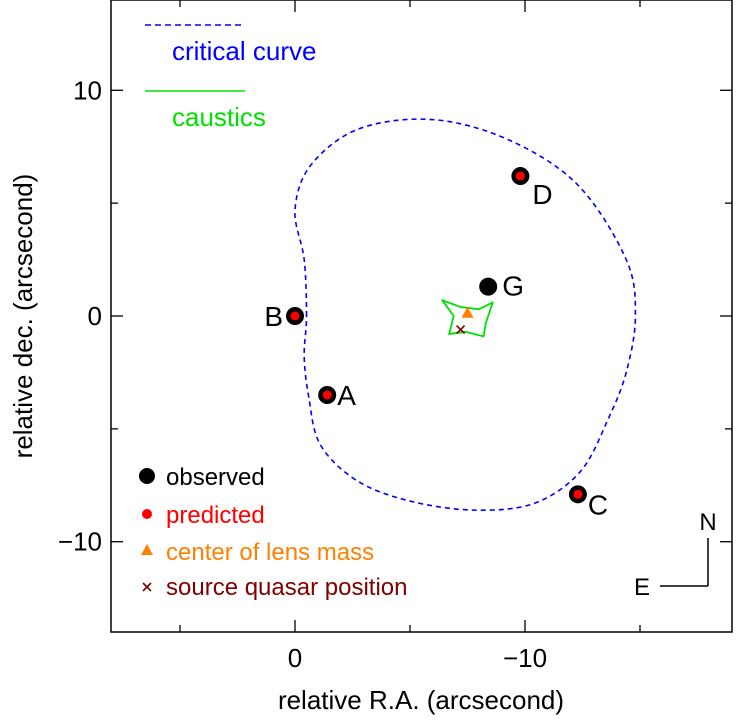  Describe the element at coordinates (295, 316) in the screenshot. I see `image-b-predicted` at that location.